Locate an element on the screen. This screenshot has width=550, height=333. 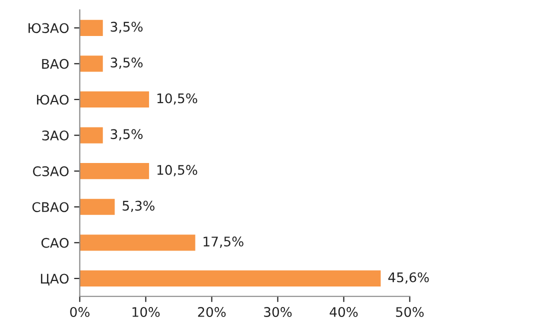
y-tick-label: СЗАО is located at coordinates (50, 171).